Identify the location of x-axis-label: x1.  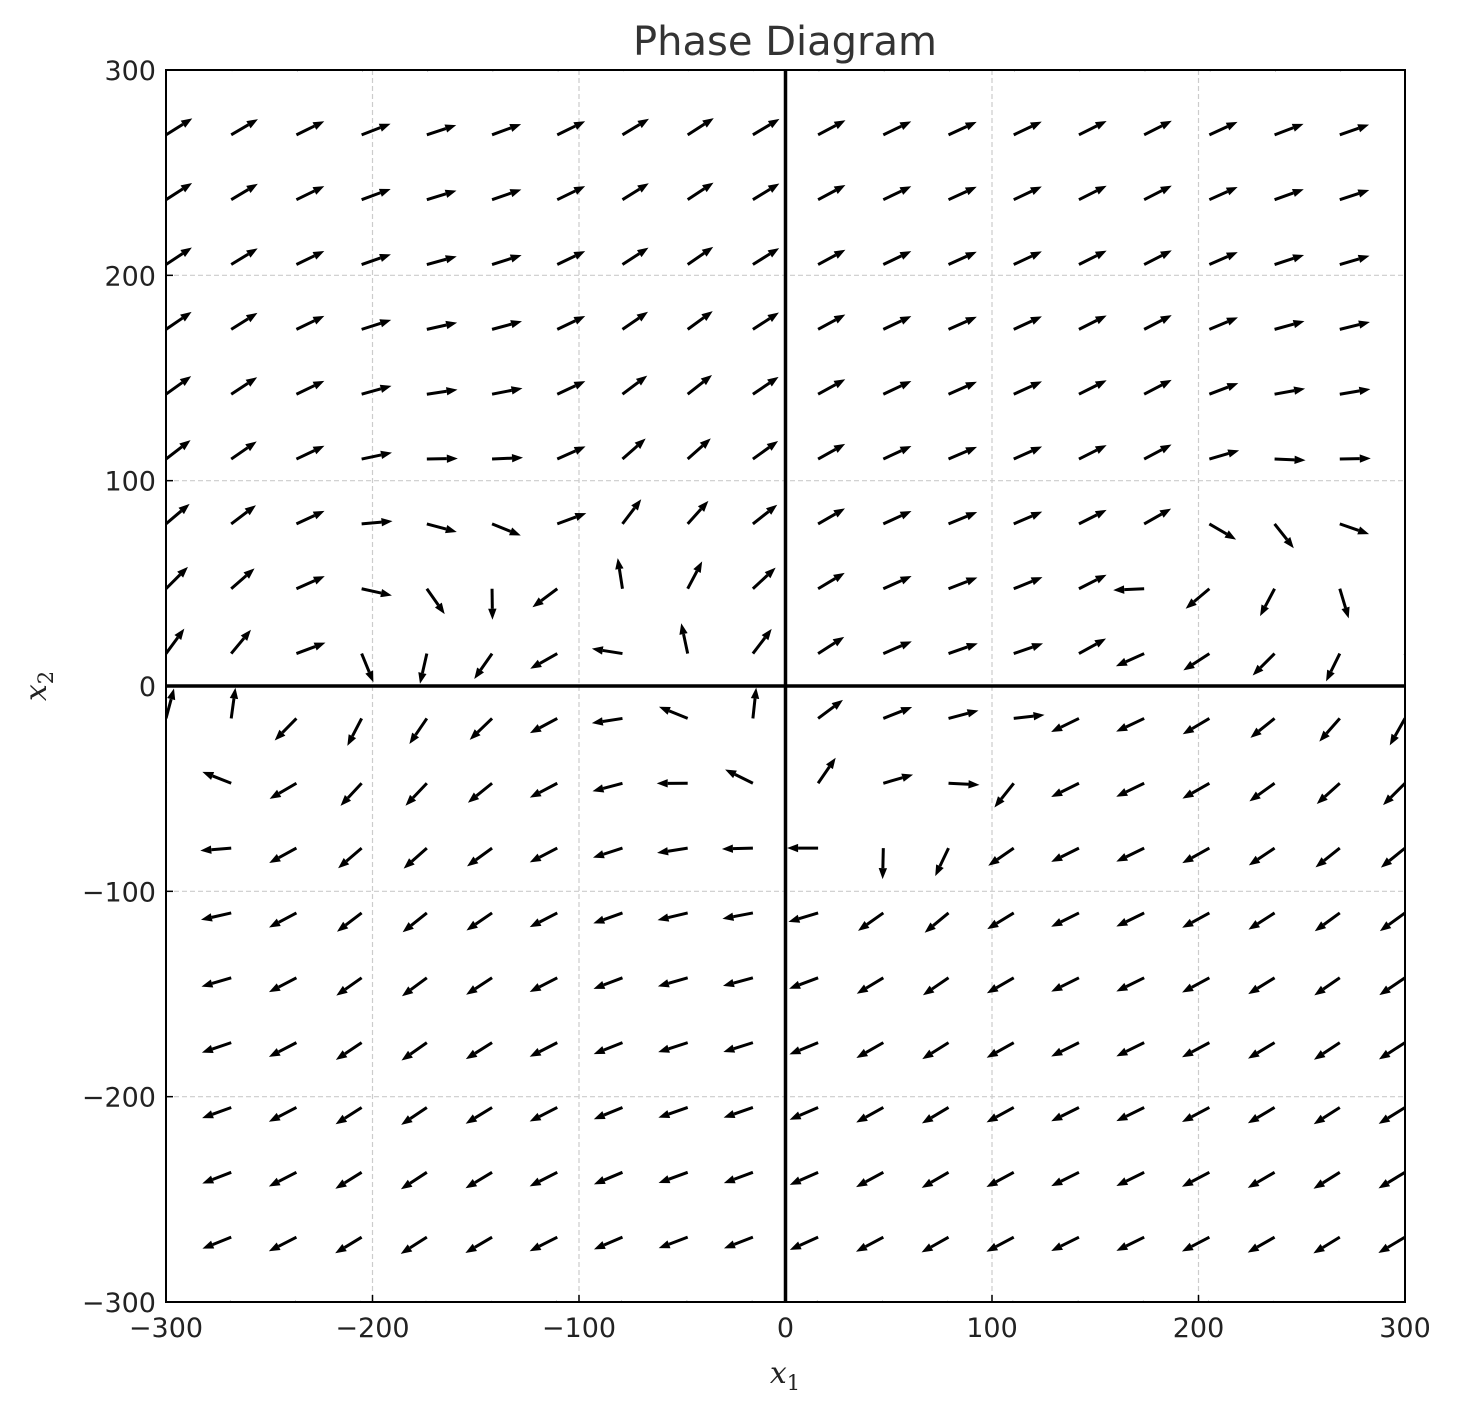
(785, 1375).